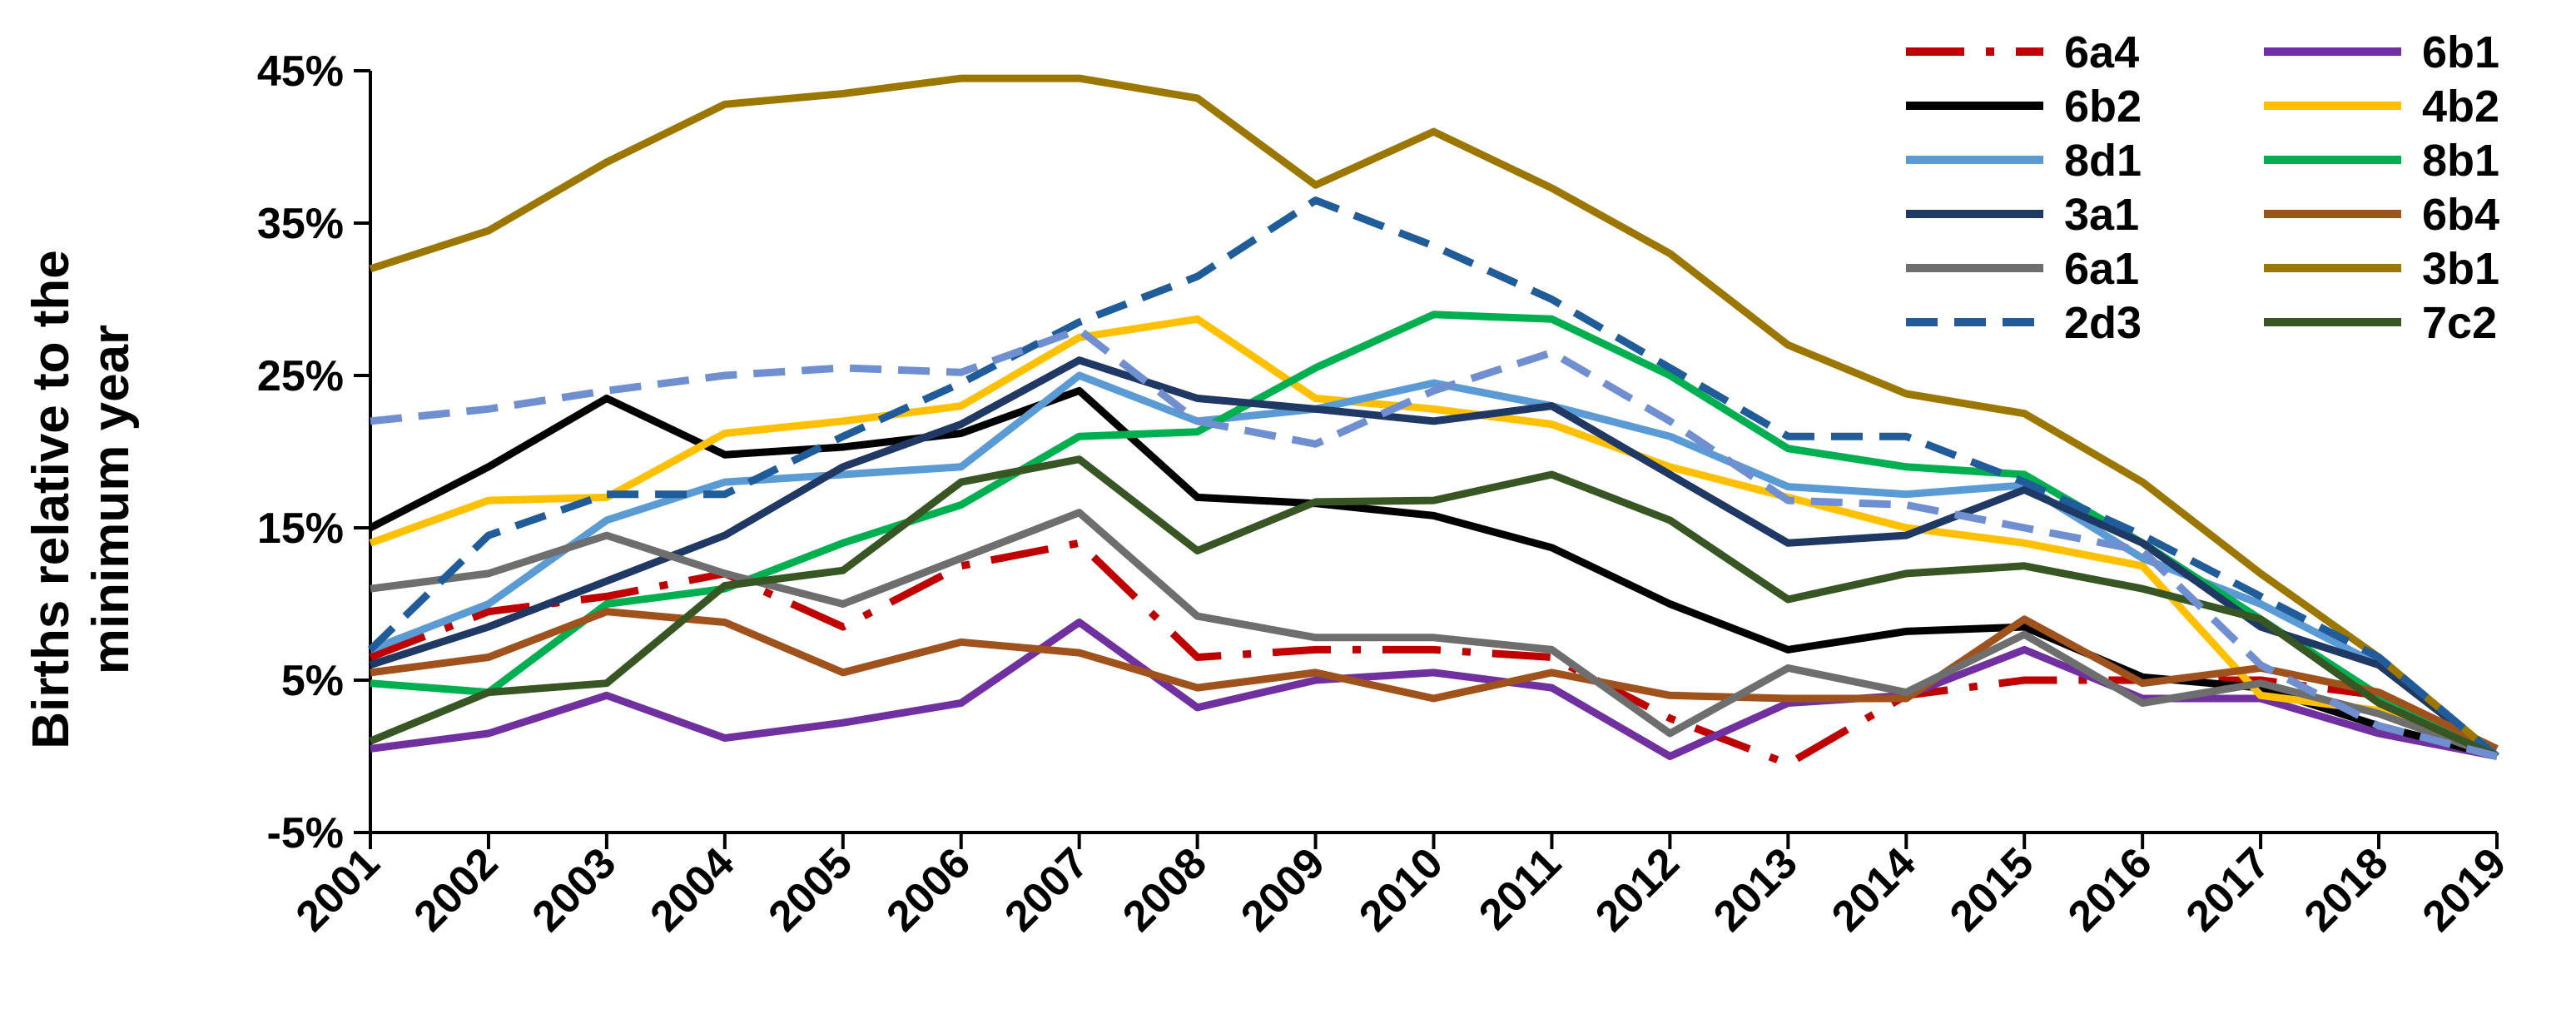 This screenshot has width=2576, height=1024. Describe the element at coordinates (2103, 107) in the screenshot. I see `legend-label-6b2: 6b2` at that location.